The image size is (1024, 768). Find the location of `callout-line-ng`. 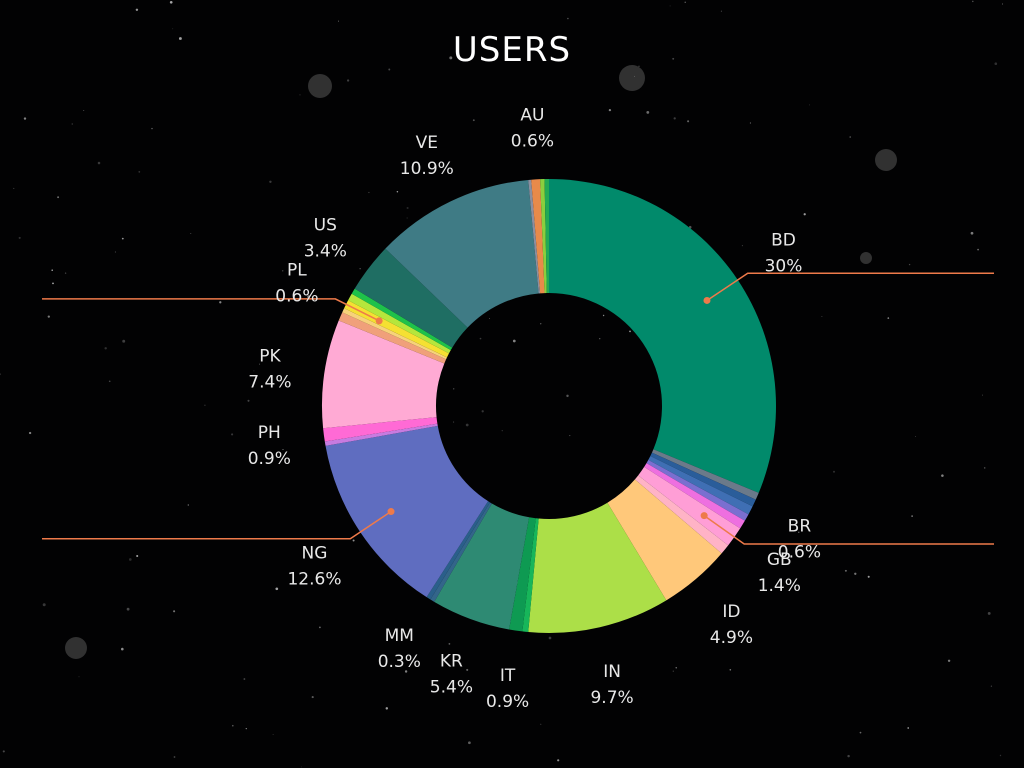

callout-line-ng is located at coordinates (217, 525).